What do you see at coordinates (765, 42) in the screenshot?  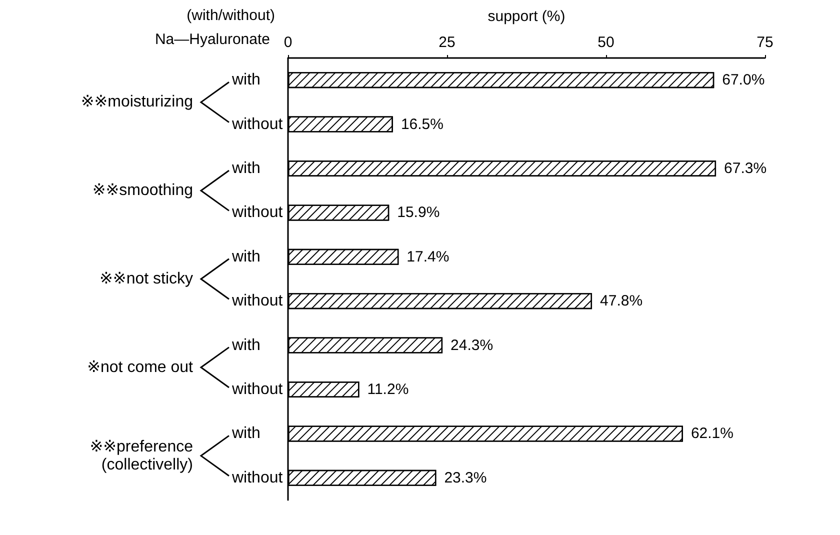 I see `x-tick-label: 75` at bounding box center [765, 42].